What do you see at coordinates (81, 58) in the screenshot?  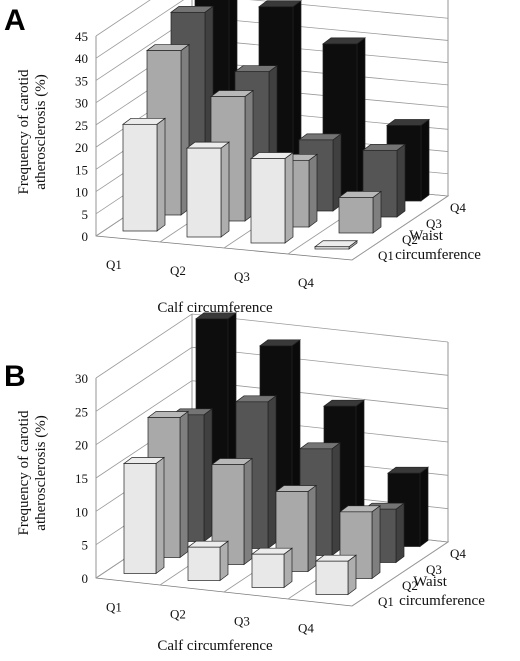 I see `y-tick-label: 40` at bounding box center [81, 58].